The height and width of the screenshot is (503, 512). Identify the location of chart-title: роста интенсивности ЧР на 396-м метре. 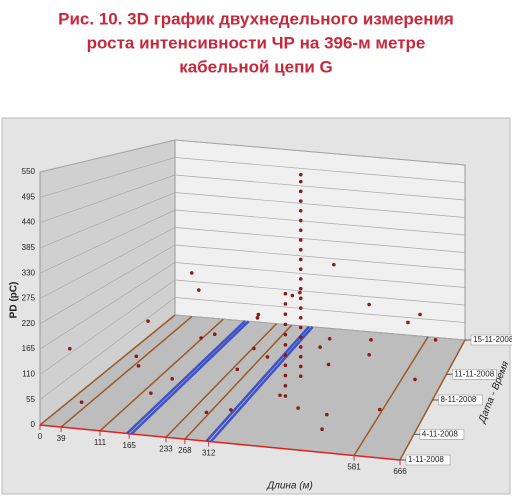
(256, 42).